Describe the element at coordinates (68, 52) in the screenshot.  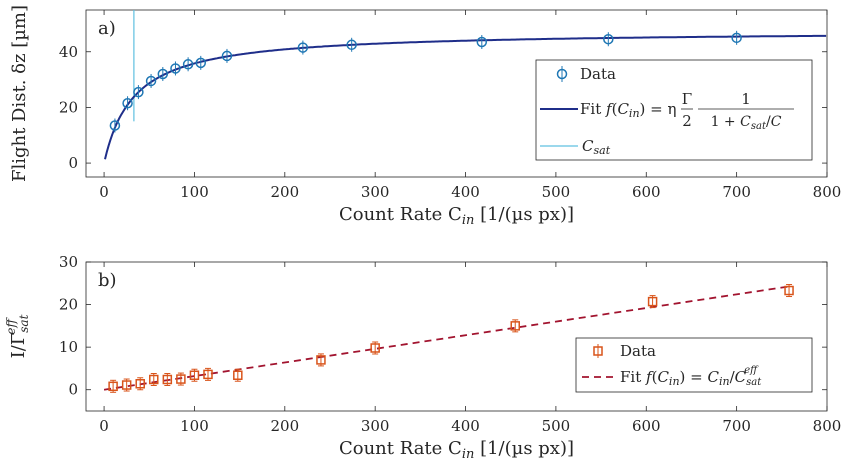
I see `y-tick-label: 40` at that location.